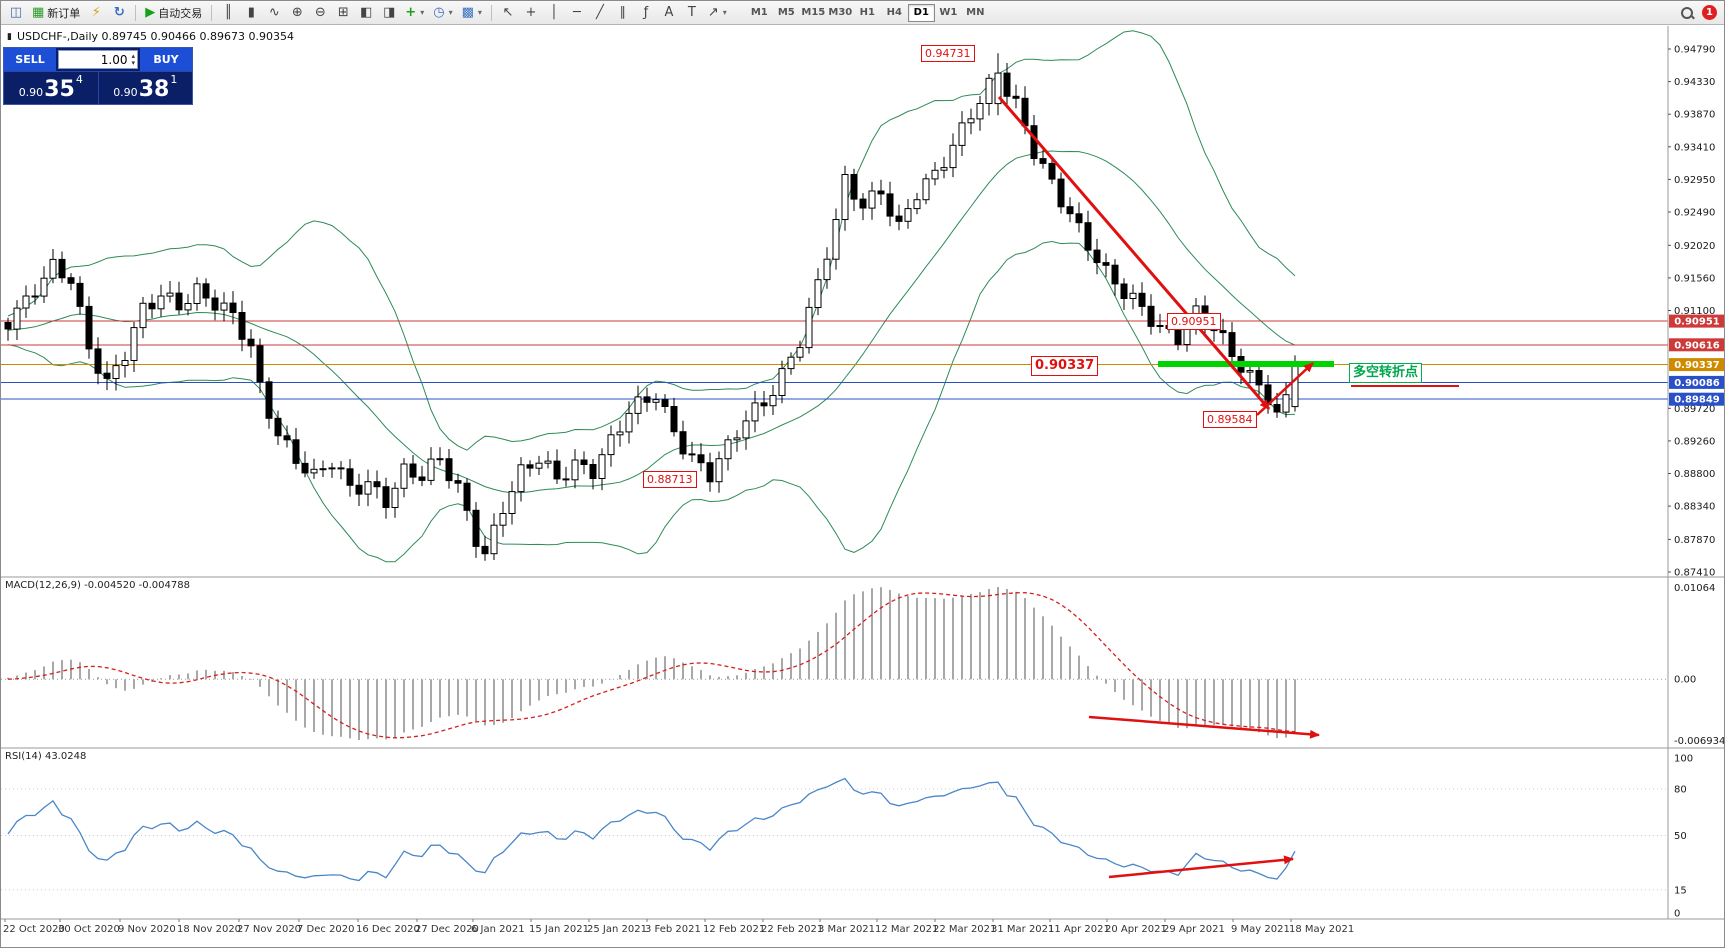 Image resolution: width=1725 pixels, height=948 pixels. What do you see at coordinates (411, 12) in the screenshot?
I see `add-indicator-icon: +` at bounding box center [411, 12].